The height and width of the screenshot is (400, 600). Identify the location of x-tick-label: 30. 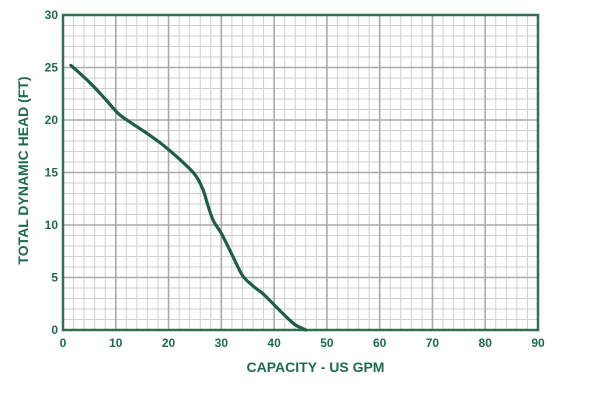
(222, 343).